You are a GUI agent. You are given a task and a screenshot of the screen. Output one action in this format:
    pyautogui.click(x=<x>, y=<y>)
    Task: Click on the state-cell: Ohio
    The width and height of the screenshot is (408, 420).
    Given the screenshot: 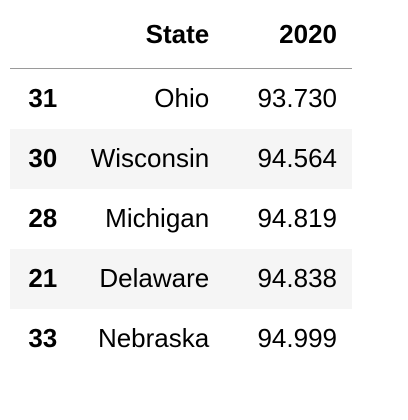 What is the action you would take?
    pyautogui.click(x=182, y=98)
    